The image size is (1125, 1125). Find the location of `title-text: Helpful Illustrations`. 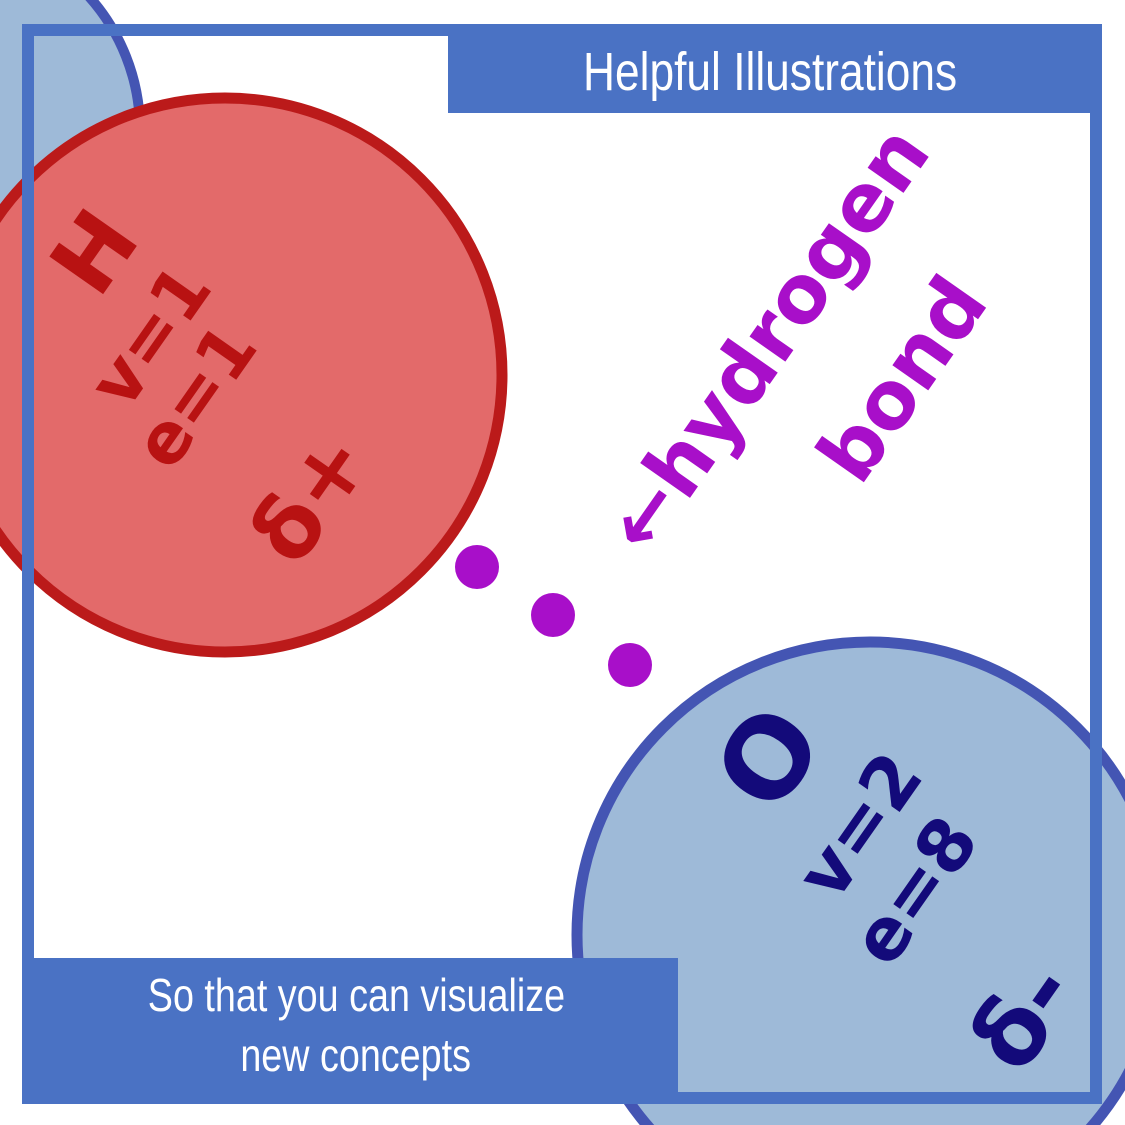

title-text: Helpful Illustrations is located at coordinates (770, 71).